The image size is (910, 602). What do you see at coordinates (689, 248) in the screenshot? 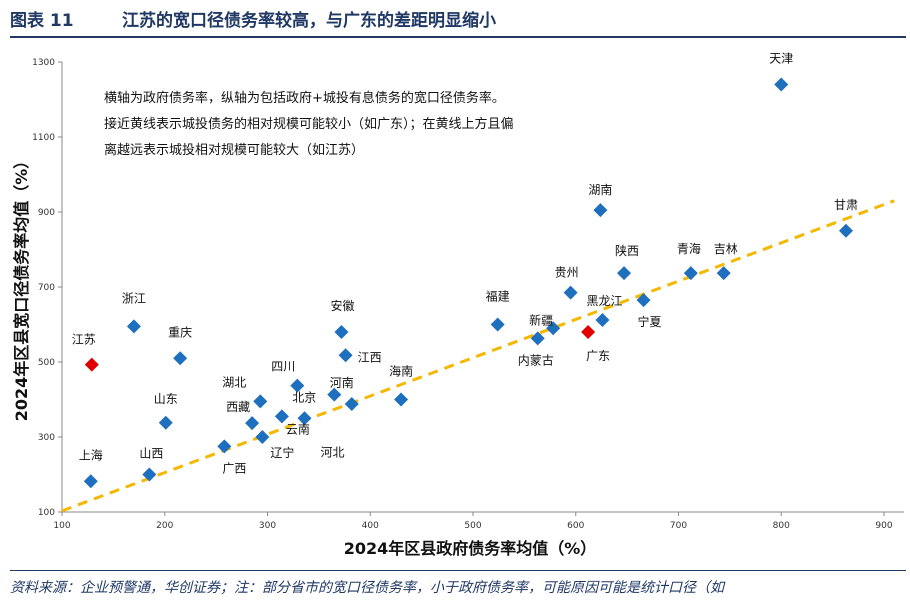
I see `data-point-label: 青海` at bounding box center [689, 248].